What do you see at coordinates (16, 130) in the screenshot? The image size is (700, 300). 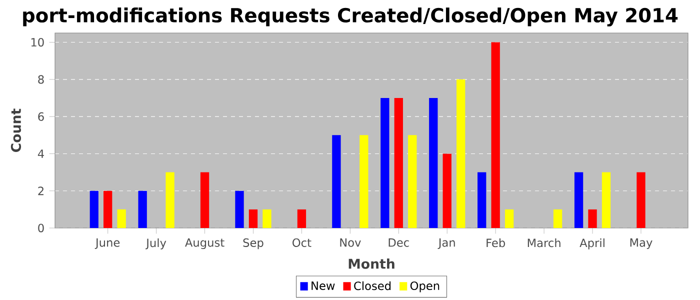 I see `y-axis-title: Count` at bounding box center [16, 130].